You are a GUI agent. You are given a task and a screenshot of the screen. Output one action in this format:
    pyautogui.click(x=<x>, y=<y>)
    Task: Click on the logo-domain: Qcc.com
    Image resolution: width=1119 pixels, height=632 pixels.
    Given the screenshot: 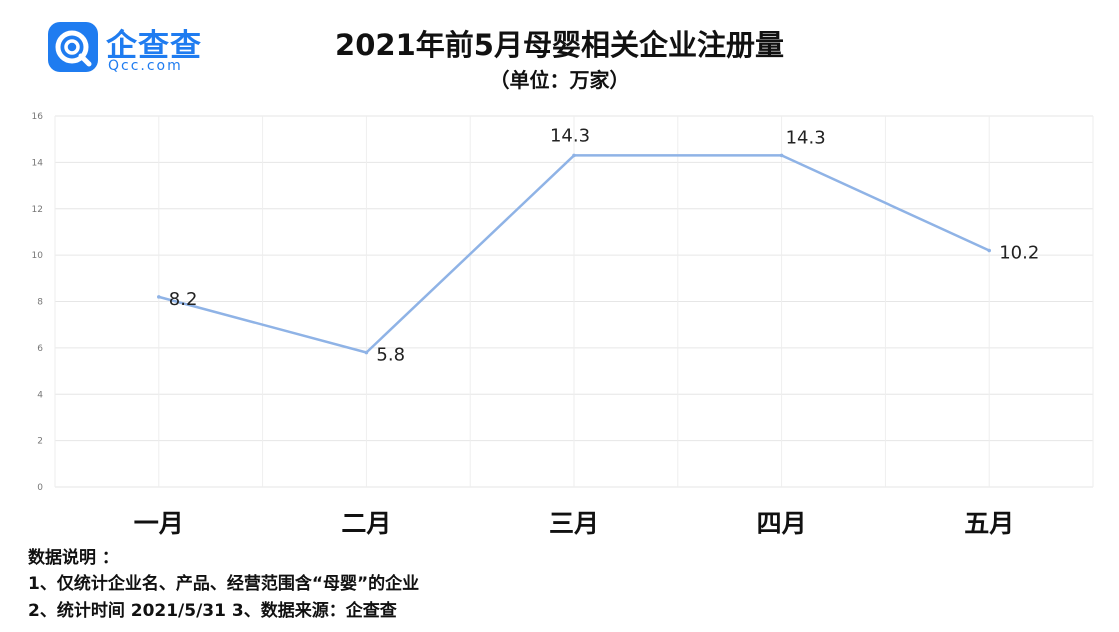 What is the action you would take?
    pyautogui.click(x=145, y=66)
    